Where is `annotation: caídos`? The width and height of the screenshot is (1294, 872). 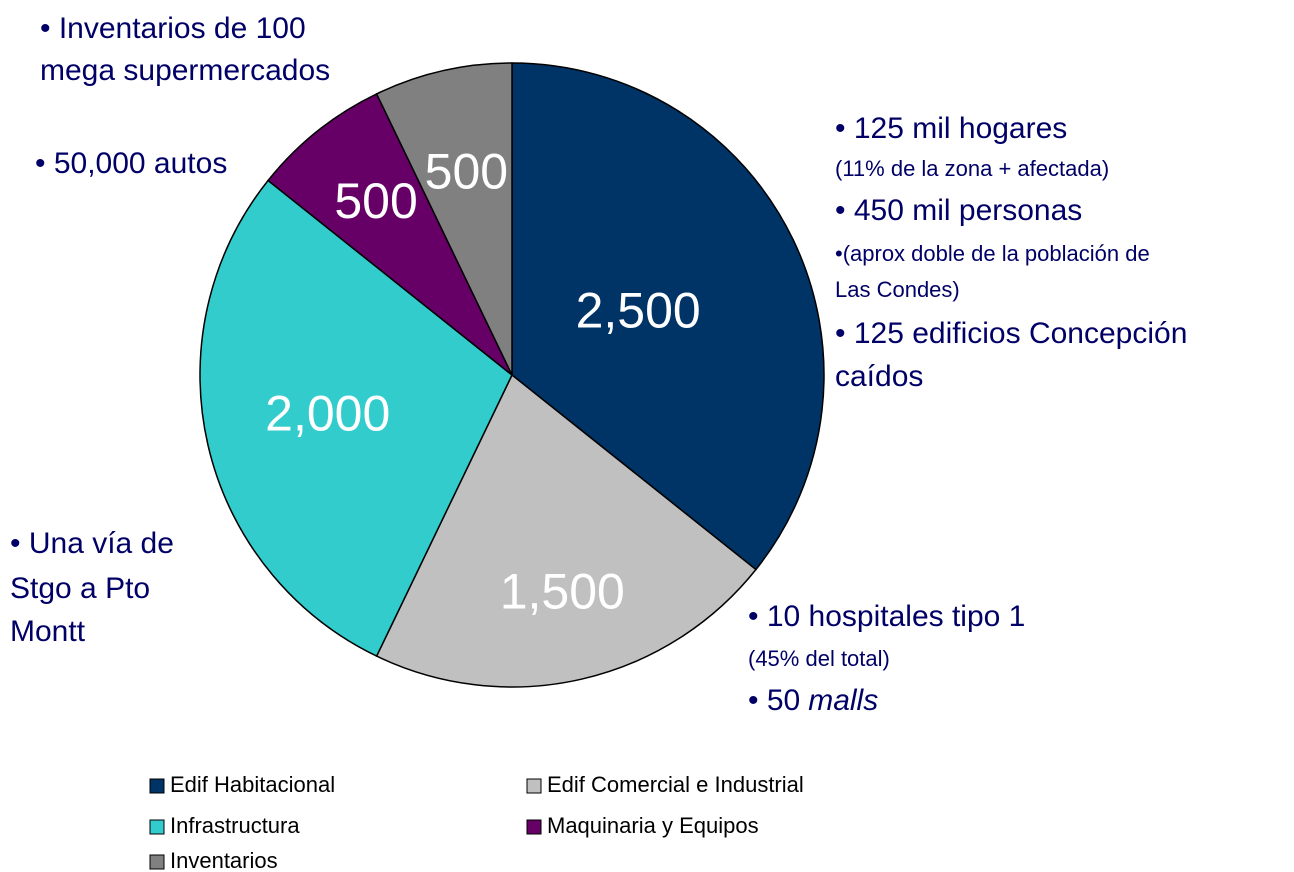
annotation: caídos is located at coordinates (879, 376).